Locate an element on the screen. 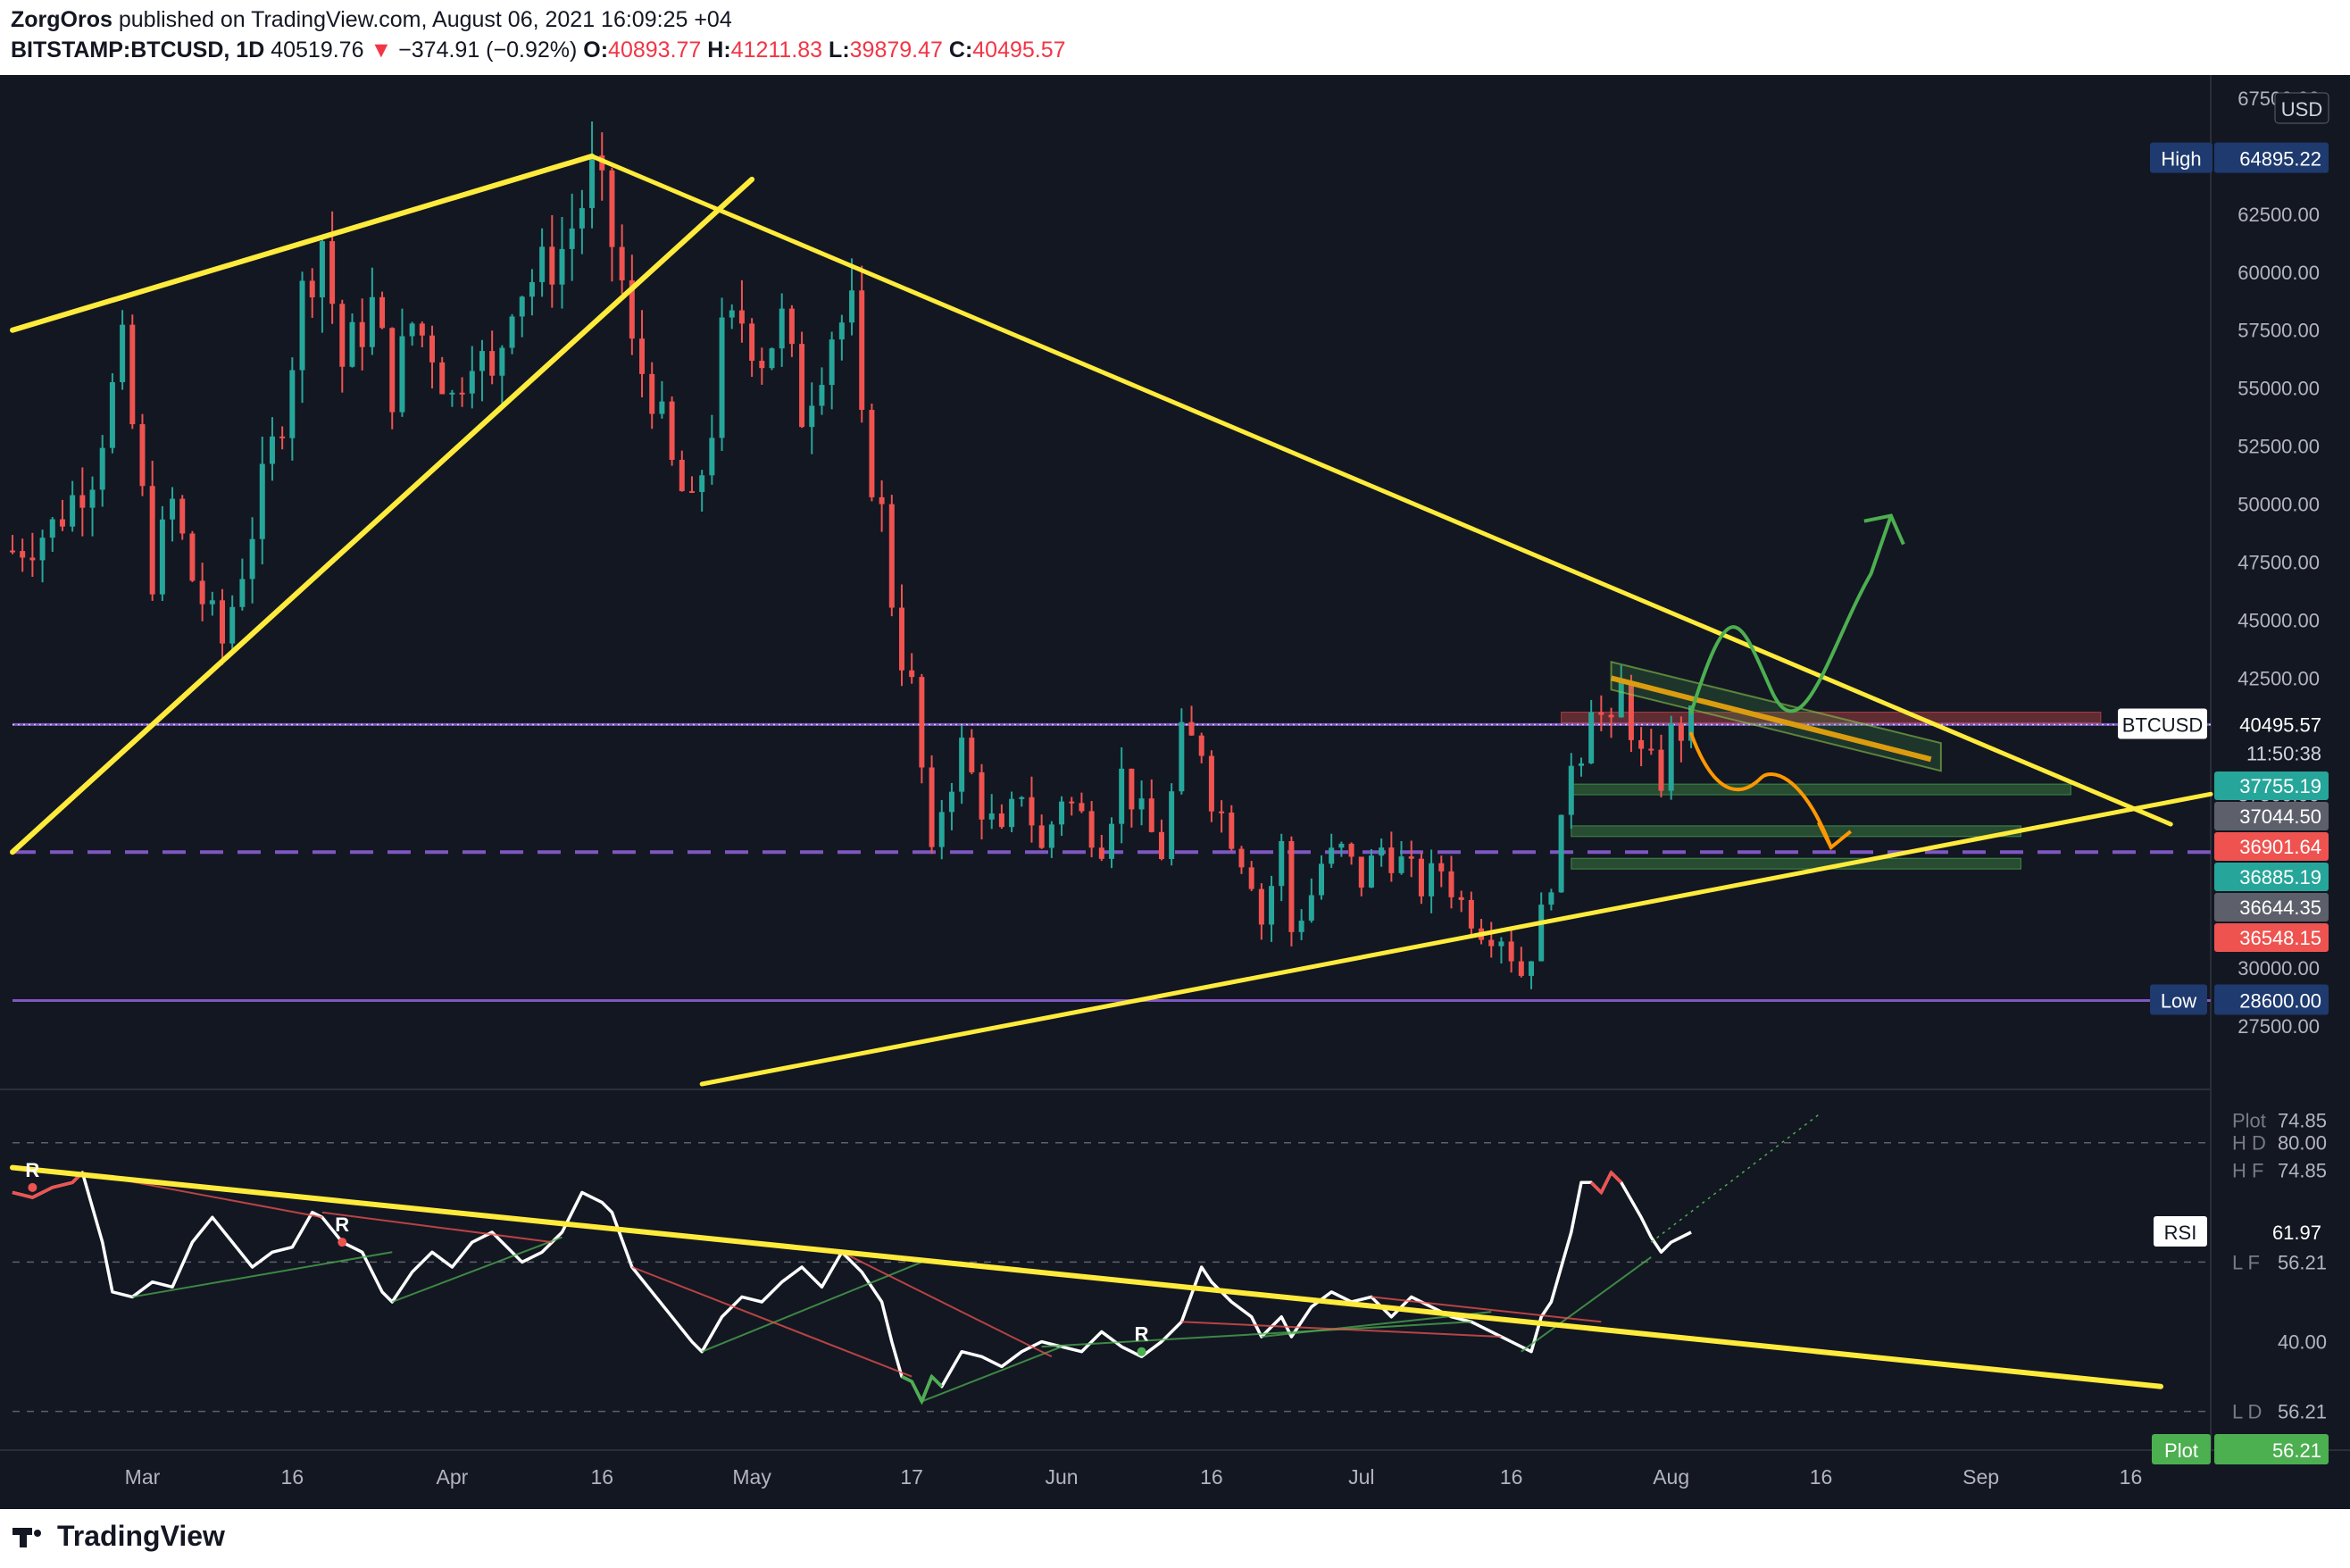  currency-button is located at coordinates (2302, 108).